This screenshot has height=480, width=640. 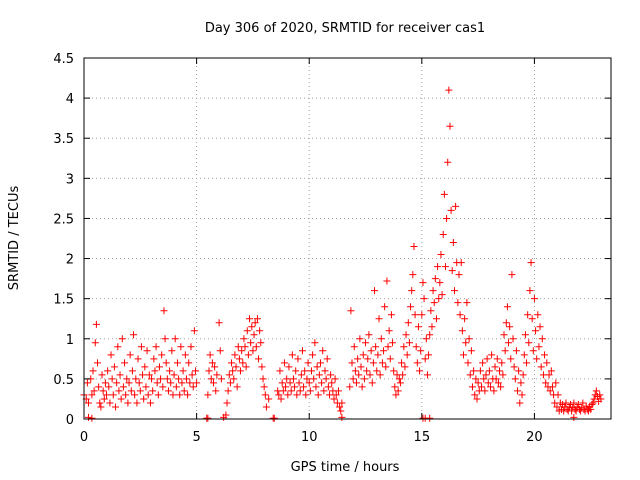 What do you see at coordinates (63, 380) in the screenshot?
I see `y-tick-label: 0.5` at bounding box center [63, 380].